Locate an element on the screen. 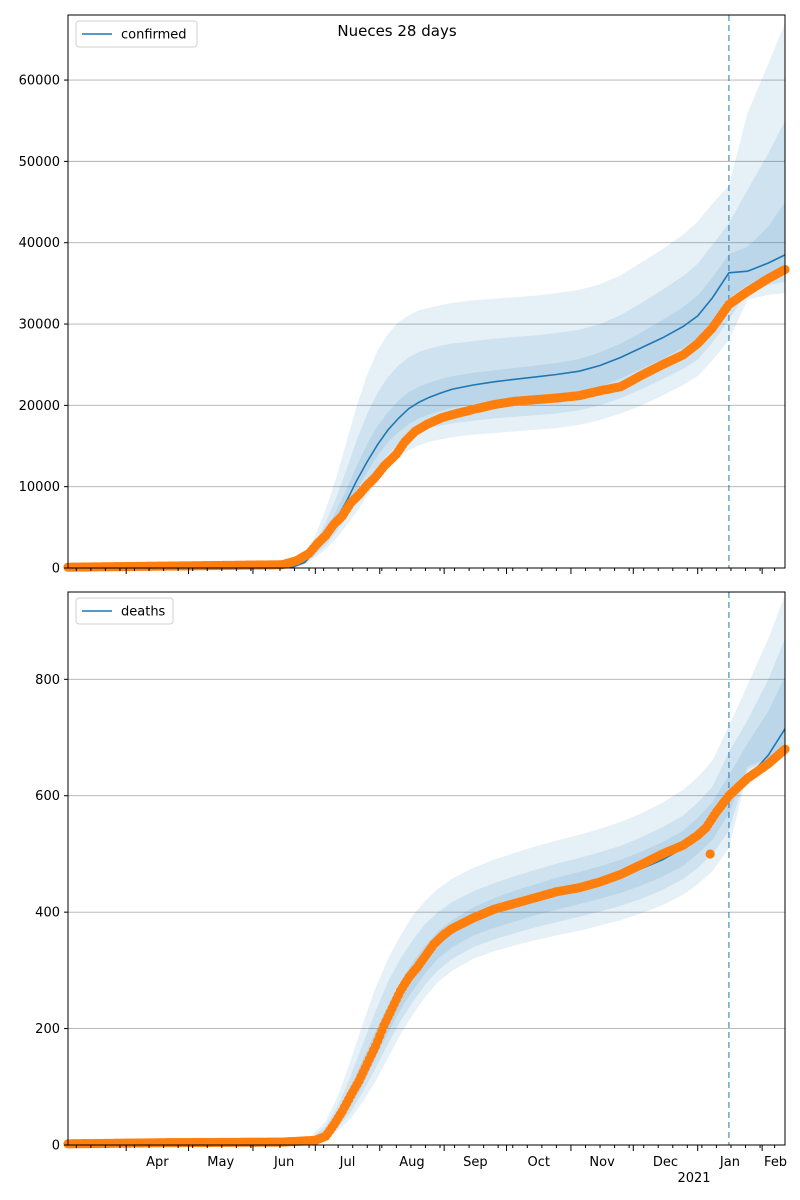 The width and height of the screenshot is (800, 1200). confirmed-y-tick-label: 50000 is located at coordinates (39, 162).